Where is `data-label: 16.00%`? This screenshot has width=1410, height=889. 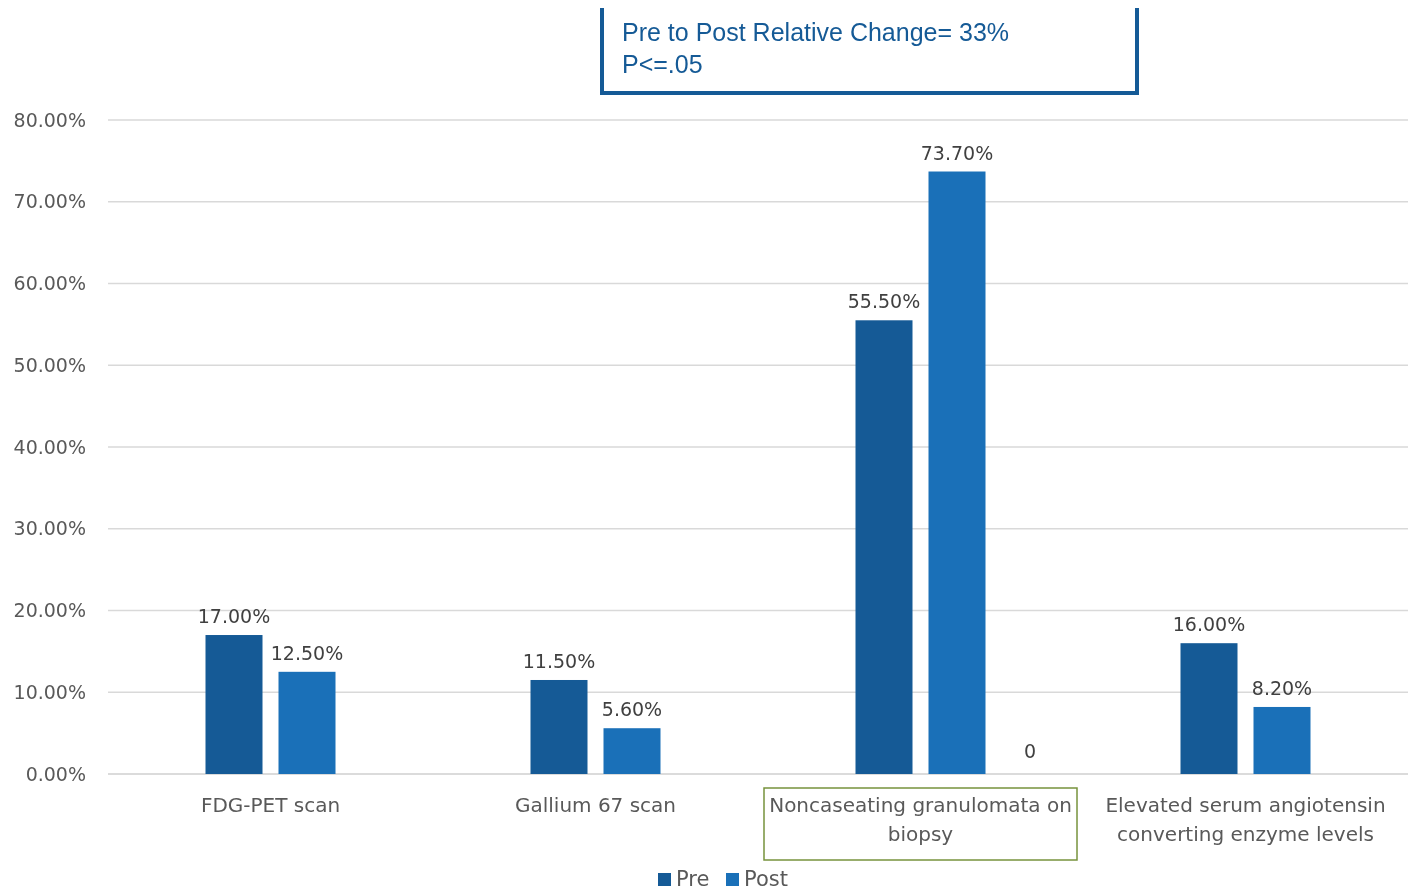
data-label: 16.00% is located at coordinates (1209, 624).